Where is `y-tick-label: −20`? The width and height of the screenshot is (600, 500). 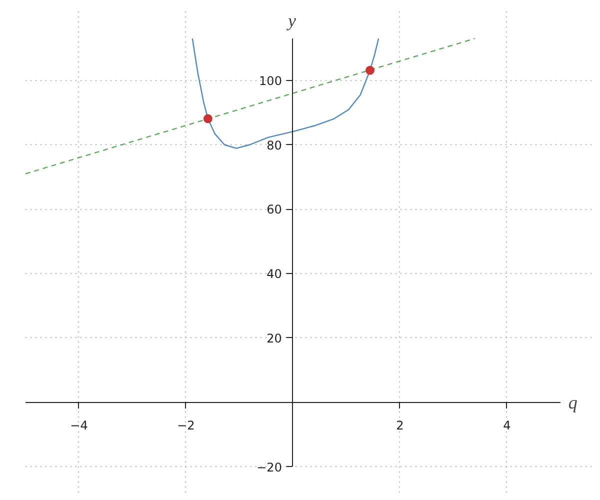
y-tick-label: −20 is located at coordinates (269, 467).